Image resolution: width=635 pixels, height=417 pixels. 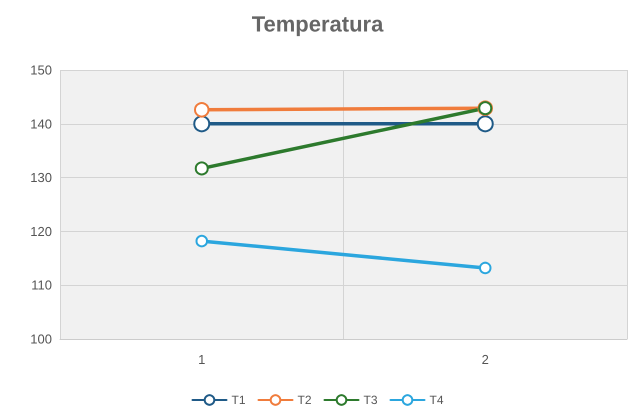 What do you see at coordinates (41, 178) in the screenshot?
I see `y-tick-label: 130` at bounding box center [41, 178].